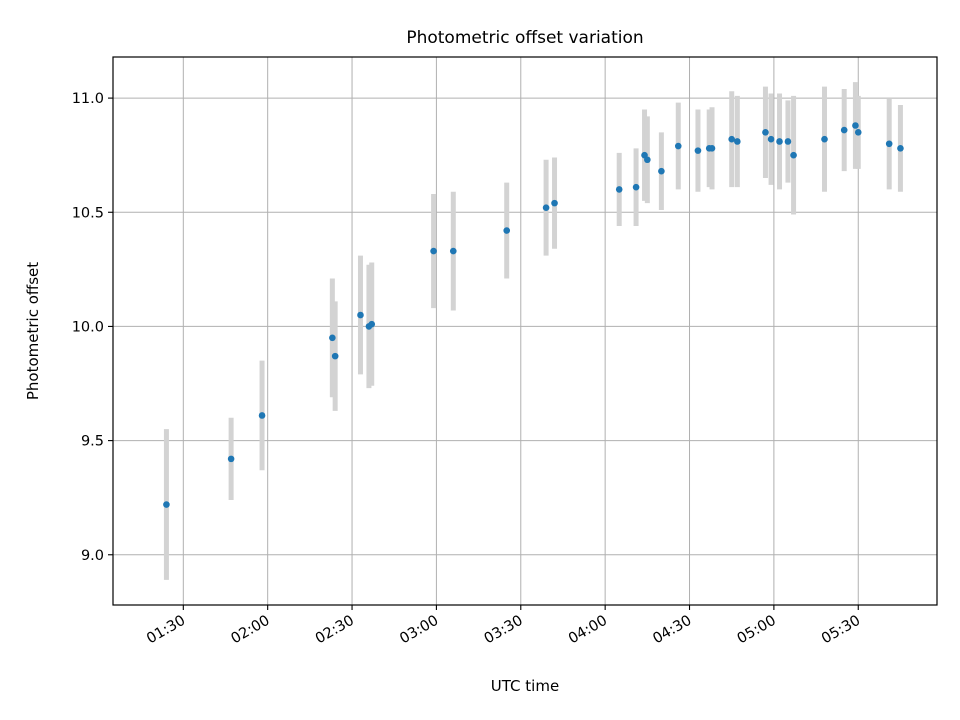  What do you see at coordinates (88, 327) in the screenshot?
I see `y-tick-label: 10.0` at bounding box center [88, 327].